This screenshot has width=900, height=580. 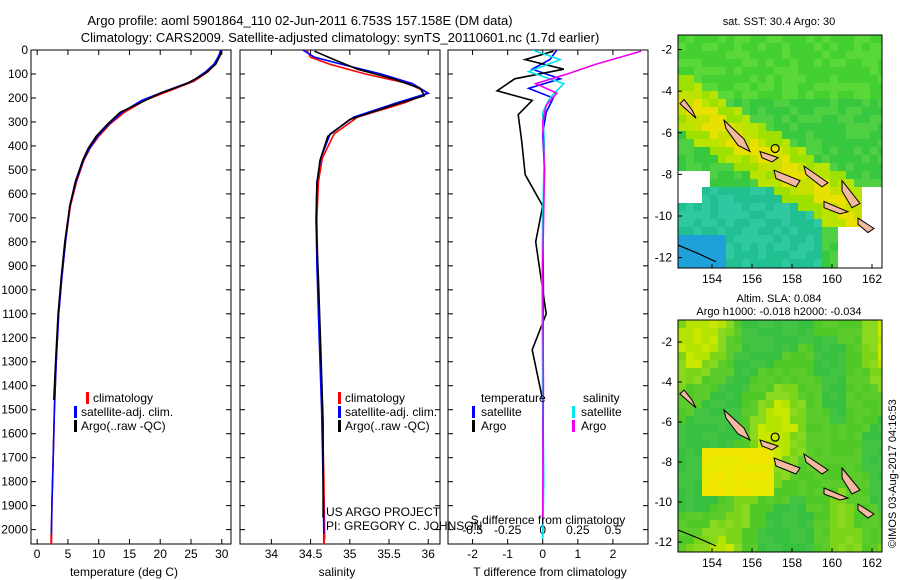 What do you see at coordinates (550, 572) in the screenshot?
I see `t-difference-xlabel: T difference from climatology` at bounding box center [550, 572].